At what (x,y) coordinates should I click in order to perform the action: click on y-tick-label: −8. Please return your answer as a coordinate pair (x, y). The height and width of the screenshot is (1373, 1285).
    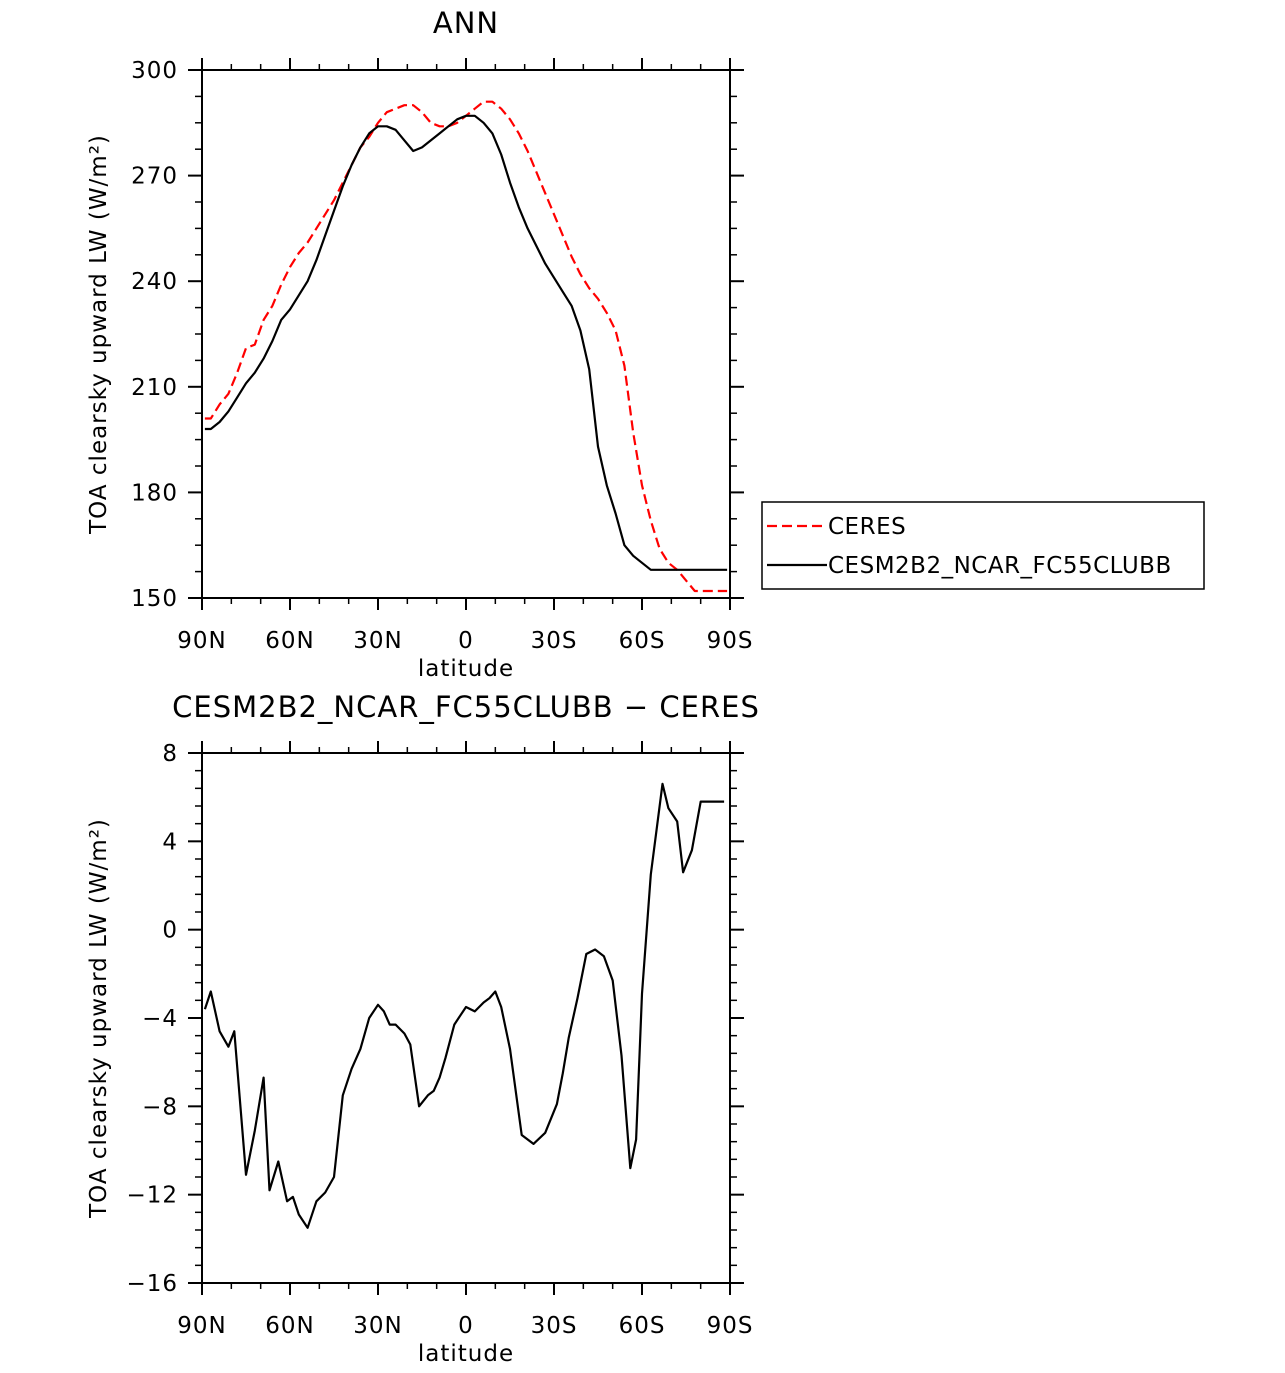
    Looking at the image, I should click on (160, 1107).